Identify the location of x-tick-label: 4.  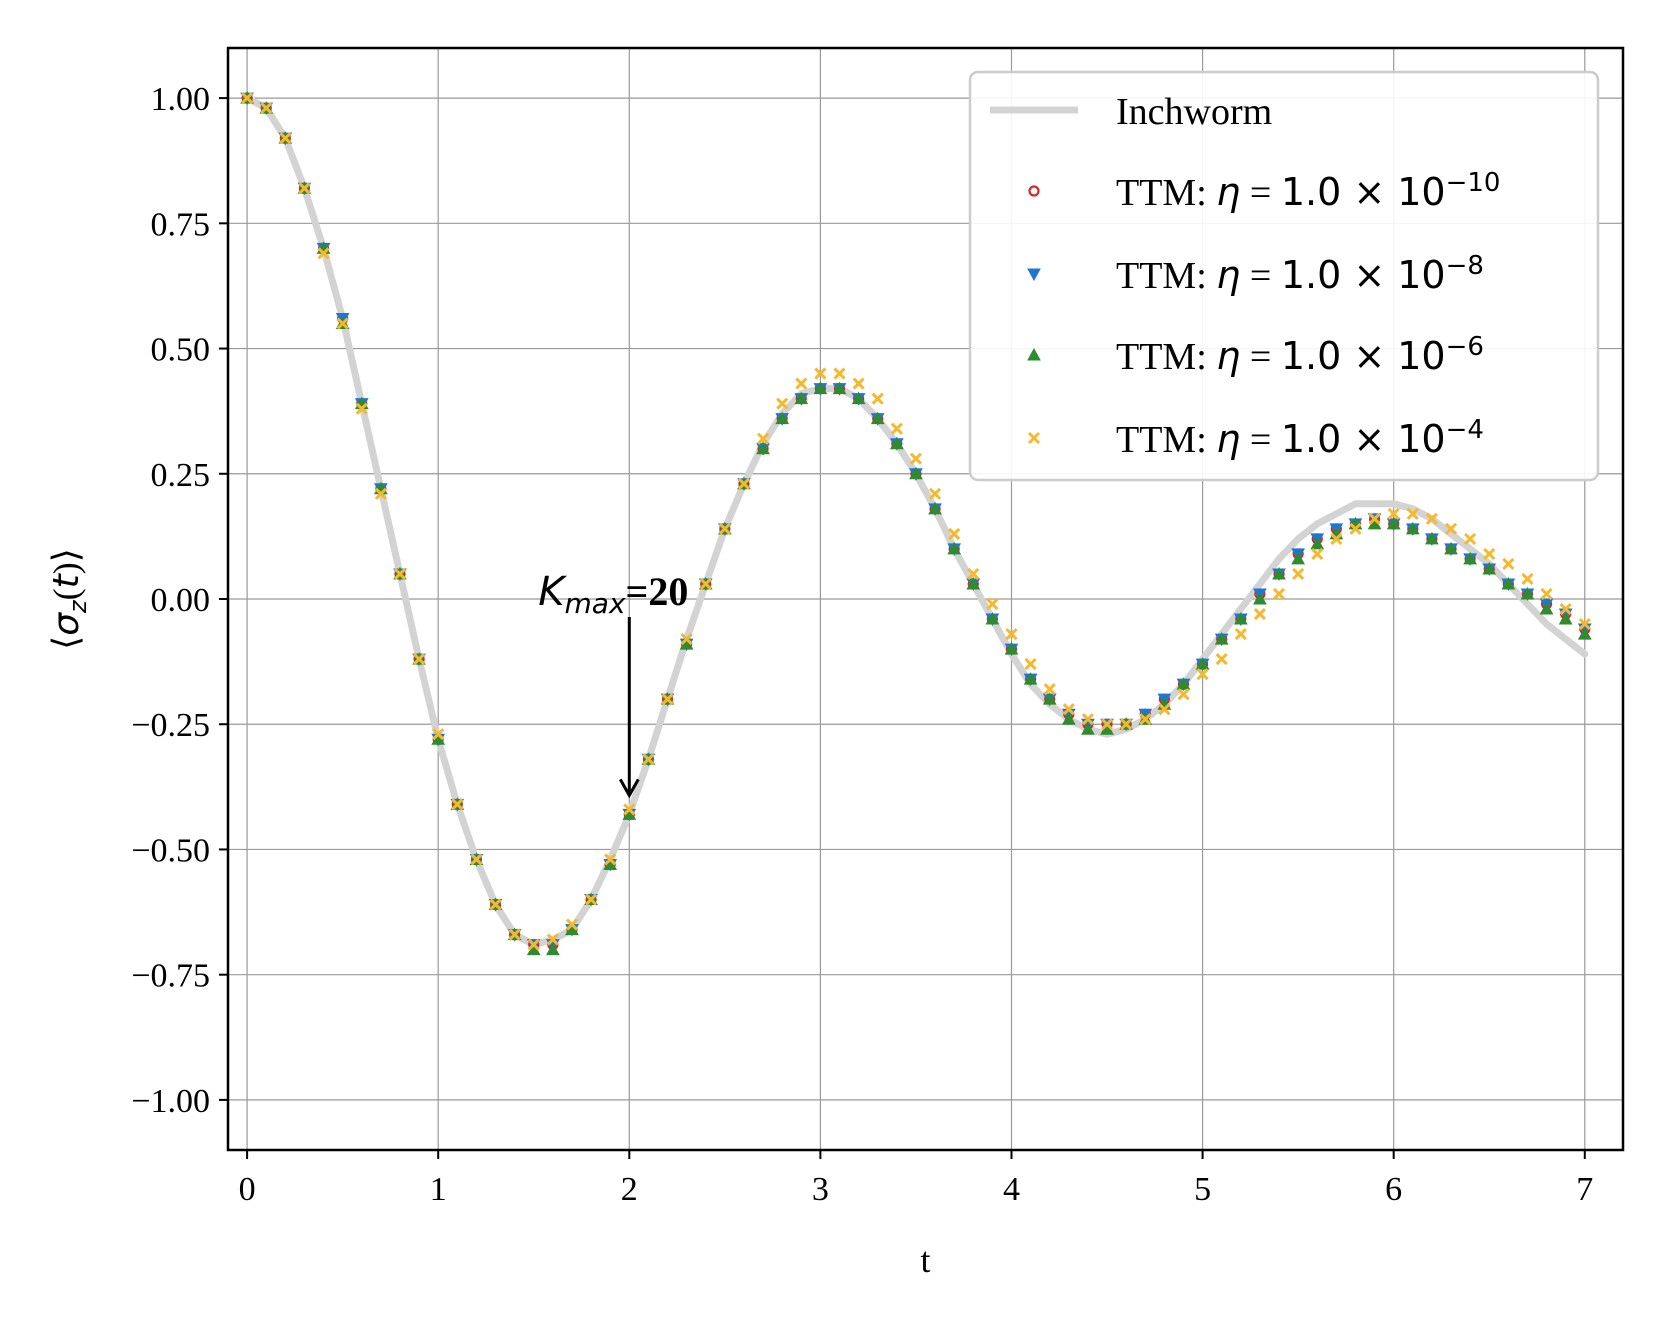
(1011, 1189).